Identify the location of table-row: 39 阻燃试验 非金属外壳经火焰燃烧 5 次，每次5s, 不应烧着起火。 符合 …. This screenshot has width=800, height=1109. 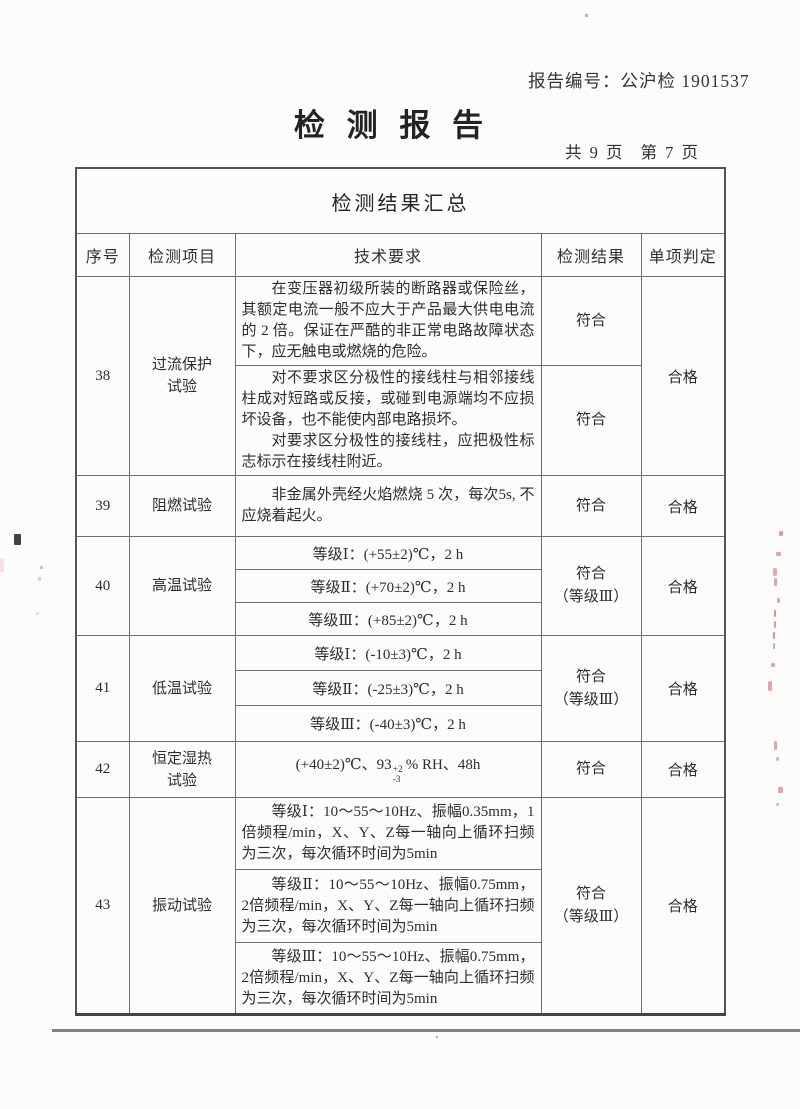
(400, 506).